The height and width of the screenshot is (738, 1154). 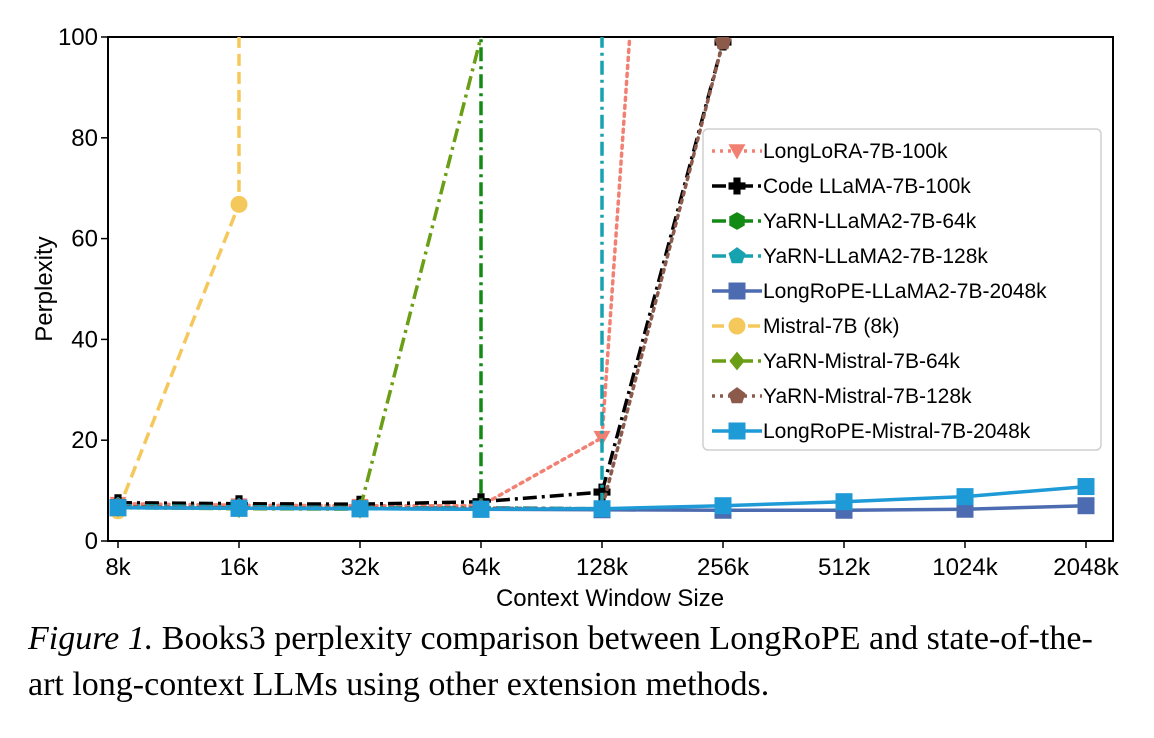 What do you see at coordinates (91, 541) in the screenshot?
I see `y-tick-label: 0` at bounding box center [91, 541].